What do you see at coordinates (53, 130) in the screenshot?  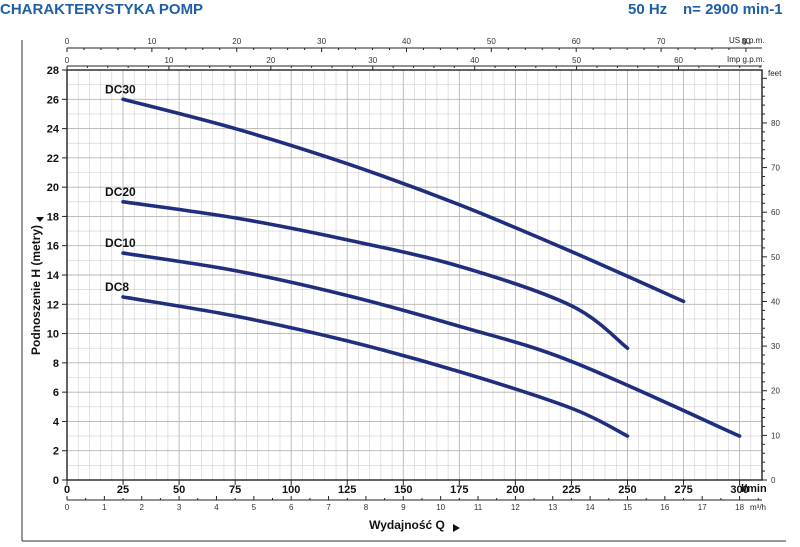 I see `y-tick-label-m: 24` at bounding box center [53, 130].